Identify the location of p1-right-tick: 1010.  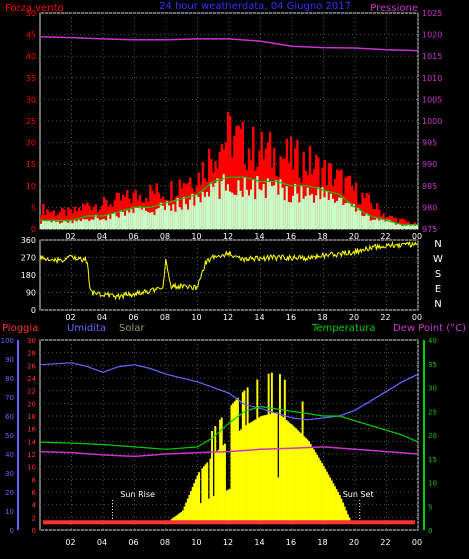
(432, 78).